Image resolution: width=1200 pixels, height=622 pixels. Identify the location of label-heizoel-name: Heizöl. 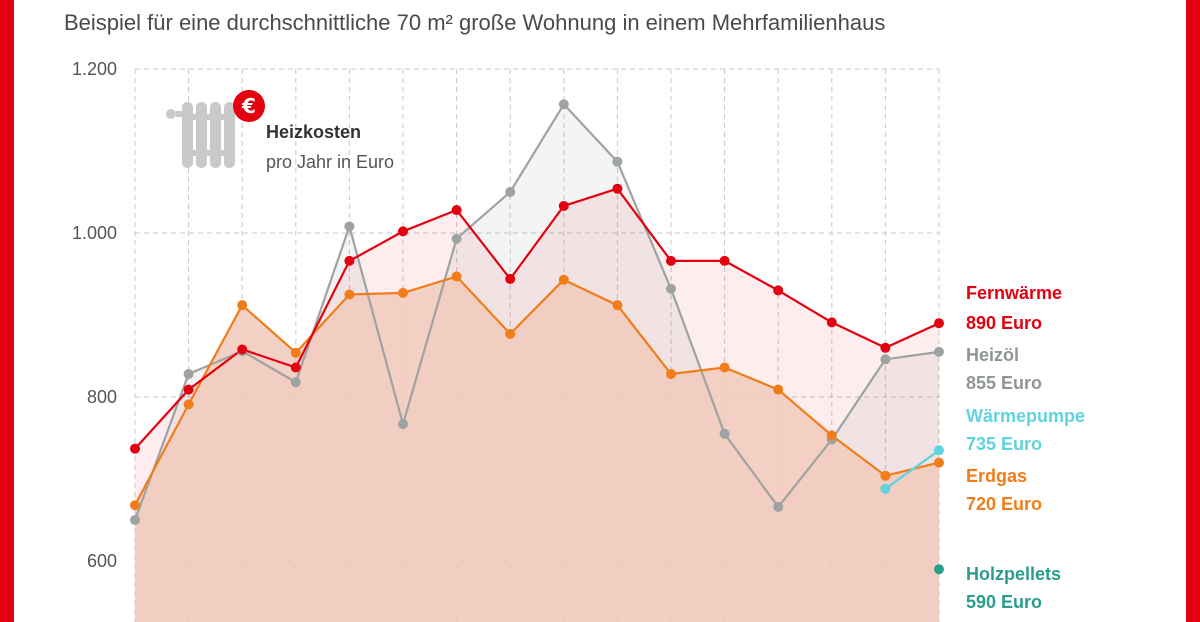
(992, 355).